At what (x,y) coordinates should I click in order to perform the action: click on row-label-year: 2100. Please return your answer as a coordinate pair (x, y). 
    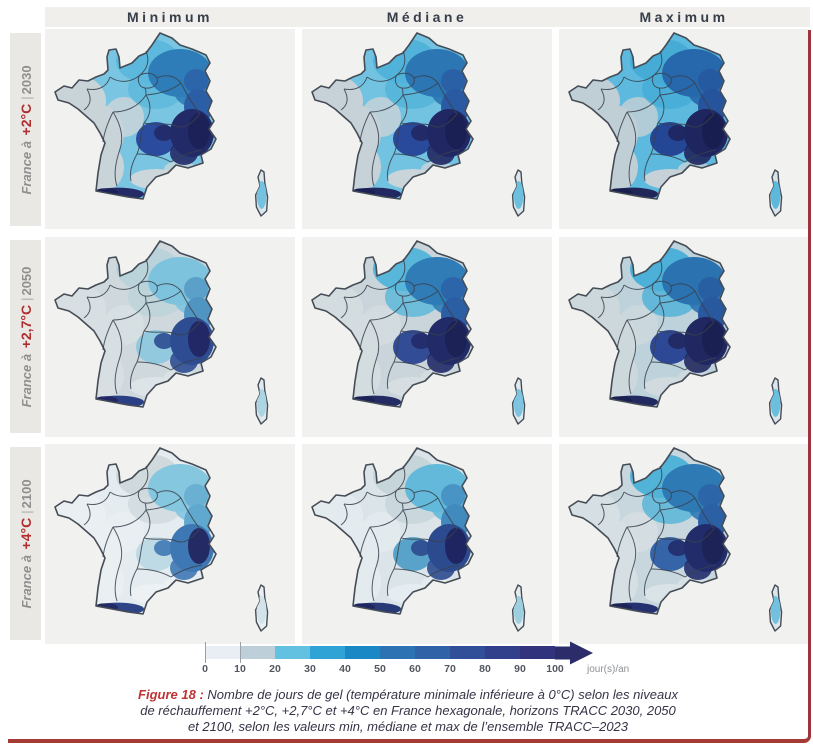
    Looking at the image, I should click on (26, 493).